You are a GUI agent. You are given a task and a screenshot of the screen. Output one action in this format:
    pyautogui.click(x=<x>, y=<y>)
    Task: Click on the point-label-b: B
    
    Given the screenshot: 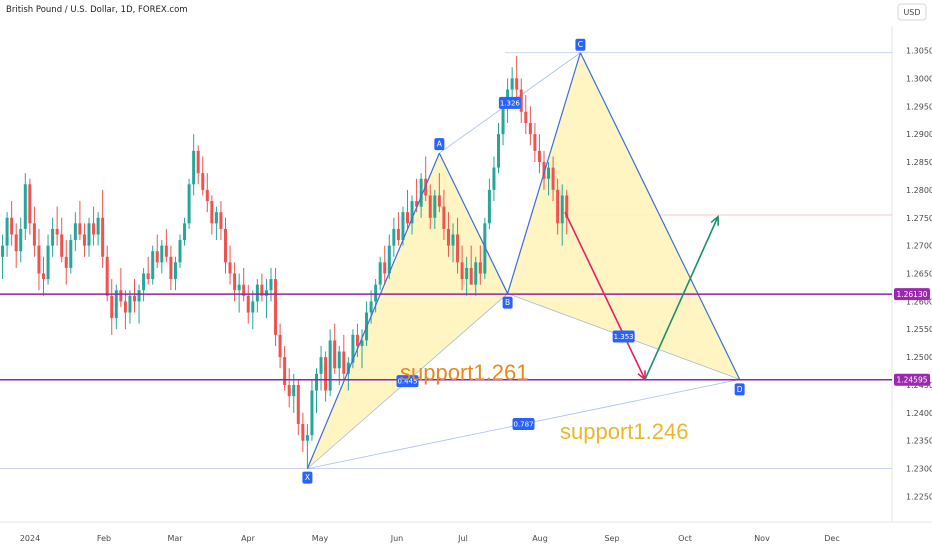 What is the action you would take?
    pyautogui.click(x=507, y=302)
    